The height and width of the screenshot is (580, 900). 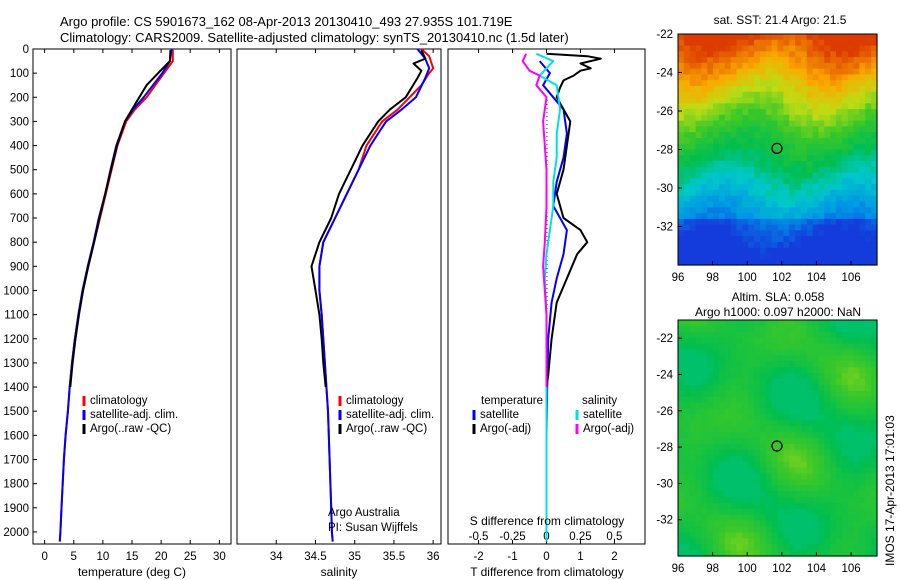 What do you see at coordinates (74, 557) in the screenshot?
I see `x-tick-label: 5` at bounding box center [74, 557].